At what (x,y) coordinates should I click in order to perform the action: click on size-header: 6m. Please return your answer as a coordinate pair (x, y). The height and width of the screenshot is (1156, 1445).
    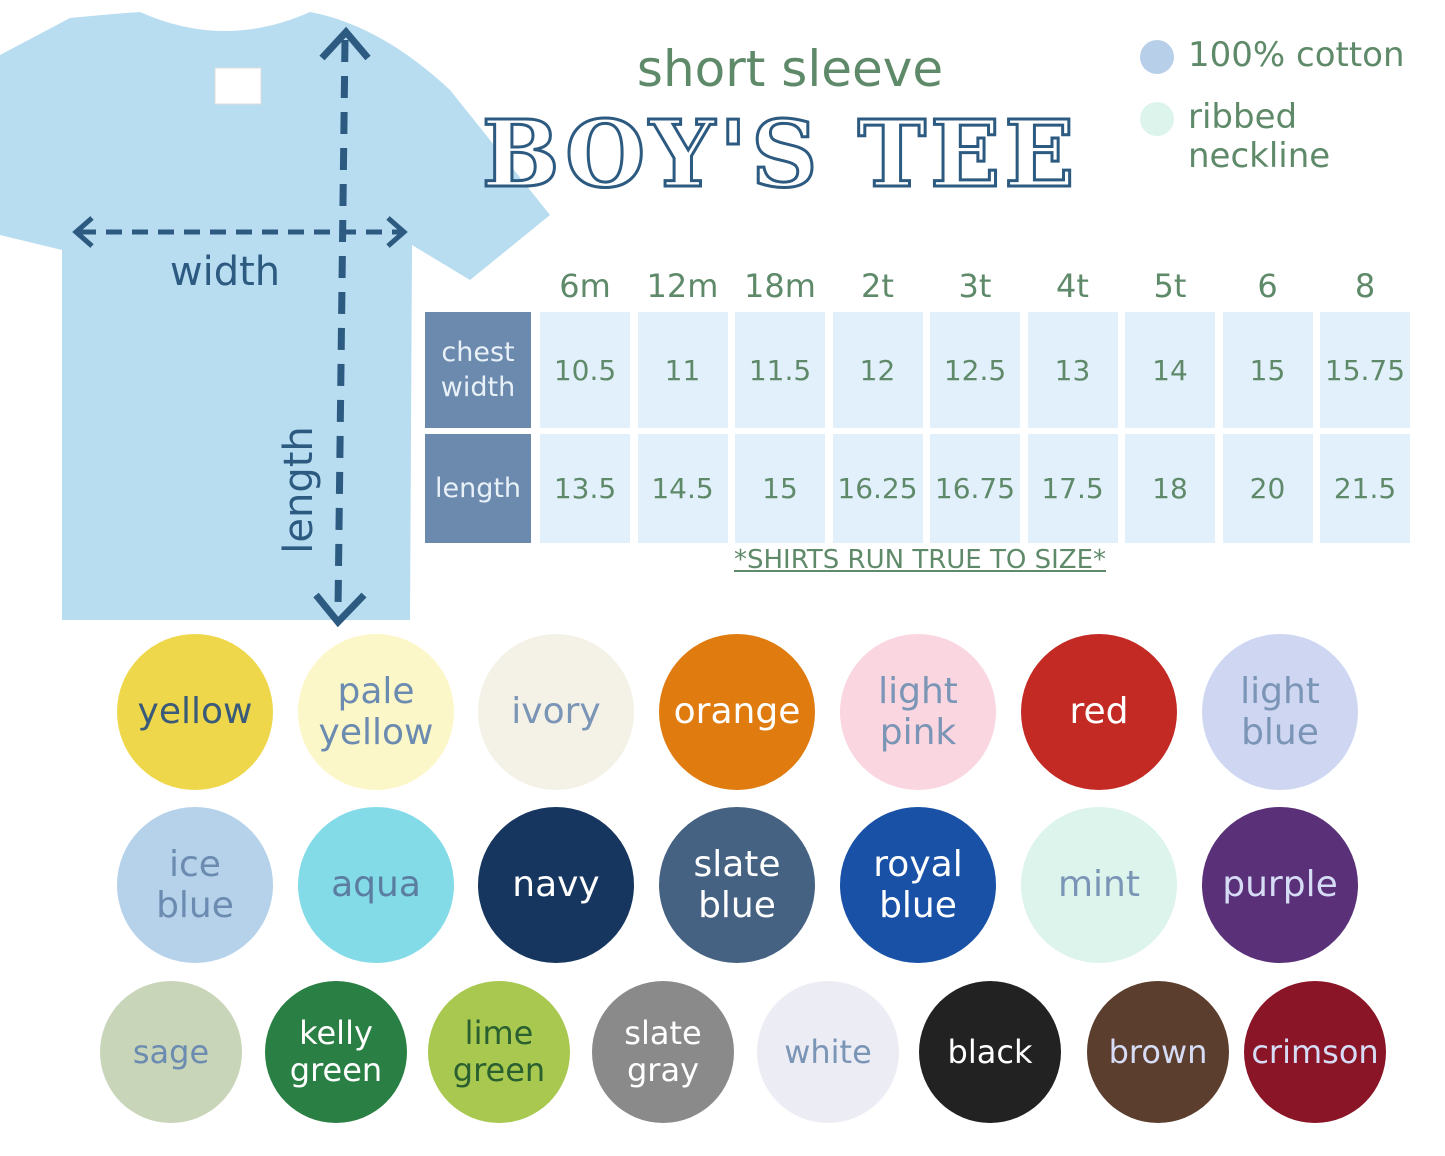
    Looking at the image, I should click on (585, 286).